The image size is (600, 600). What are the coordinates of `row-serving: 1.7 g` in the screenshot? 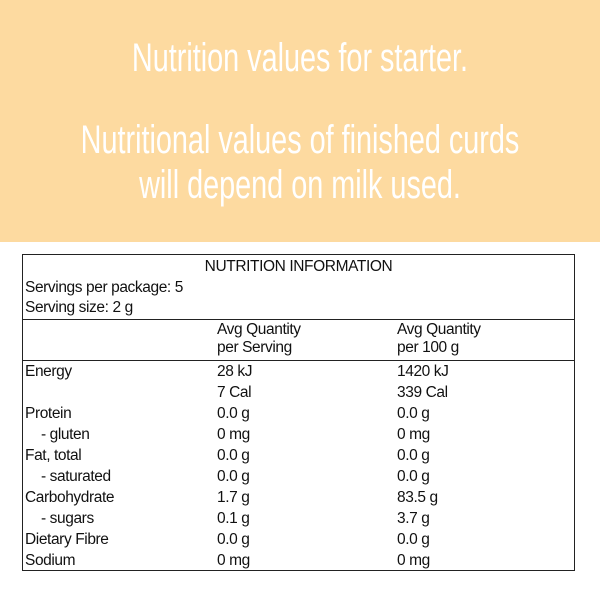 It's located at (233, 497).